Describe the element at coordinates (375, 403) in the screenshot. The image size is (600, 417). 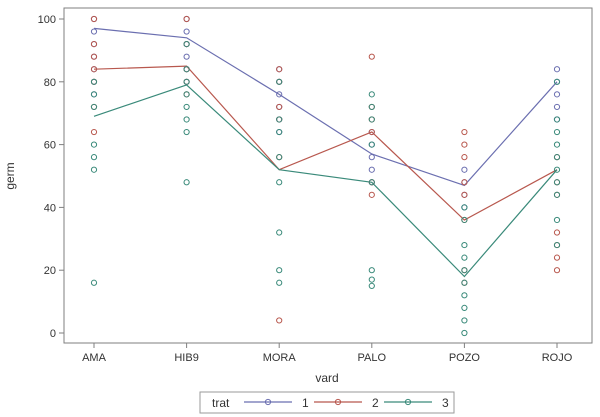
I see `legend-label-2: 2` at that location.